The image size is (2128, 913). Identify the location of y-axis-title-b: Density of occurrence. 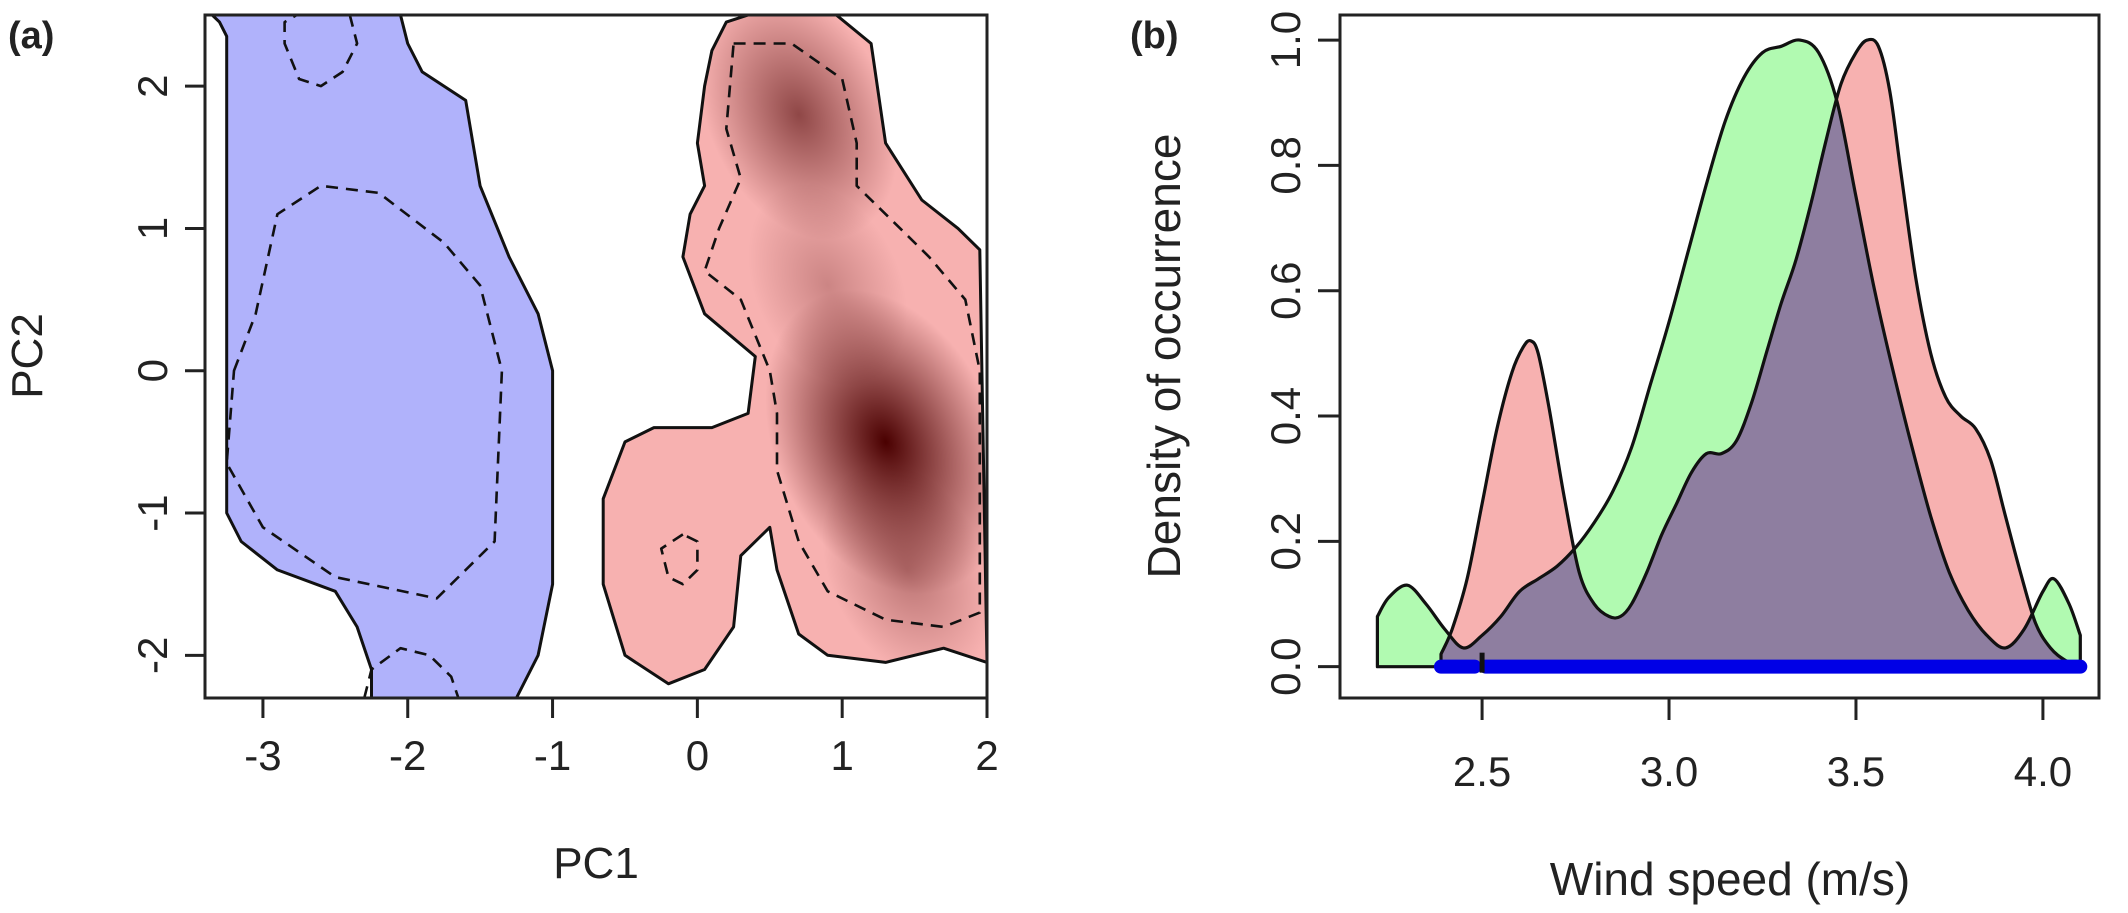
(1164, 356).